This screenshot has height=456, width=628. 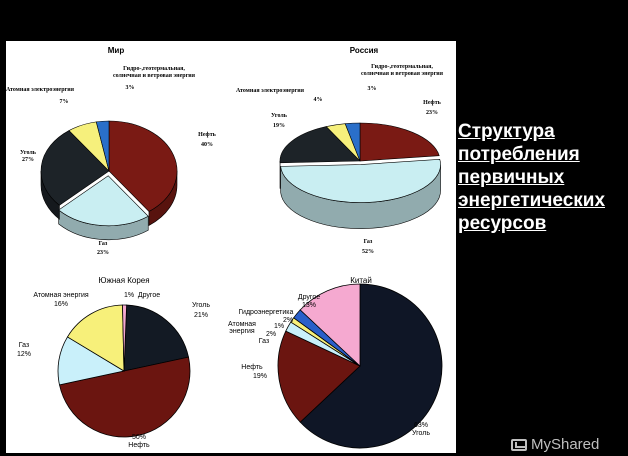 I want to click on slice-label: 13%, so click(x=309, y=305).